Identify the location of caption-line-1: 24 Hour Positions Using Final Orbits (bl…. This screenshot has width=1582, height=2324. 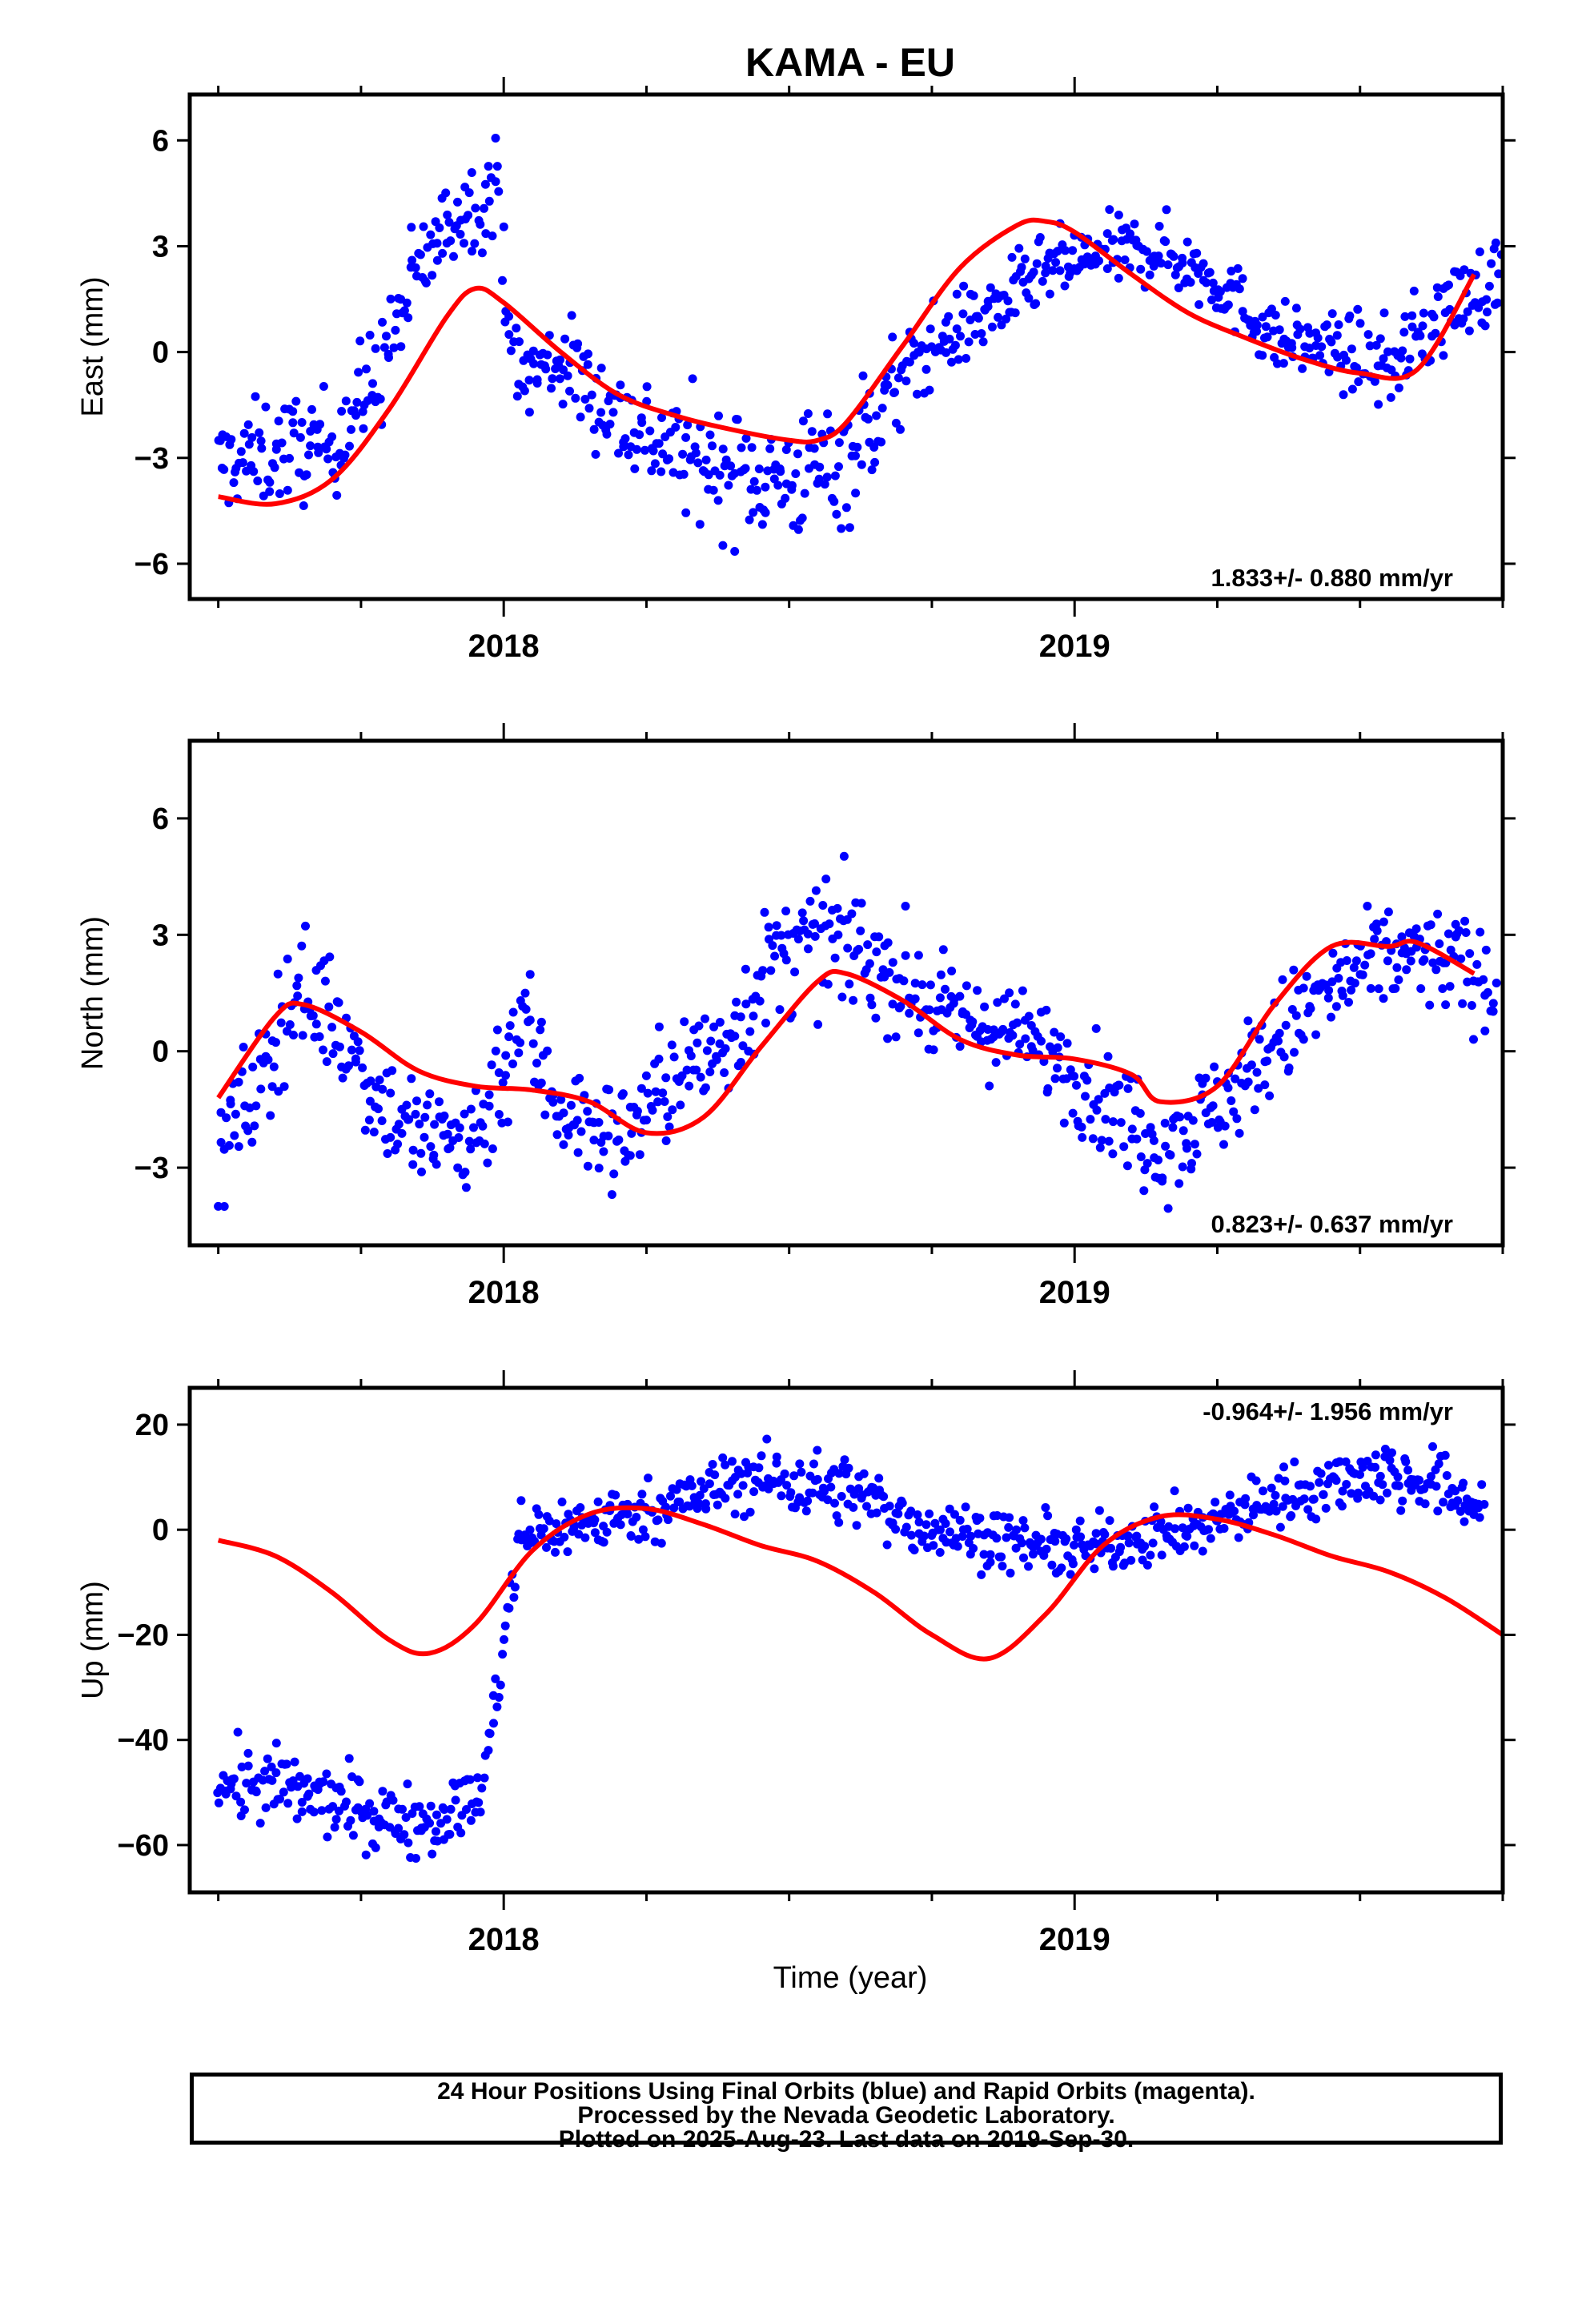
(846, 2091).